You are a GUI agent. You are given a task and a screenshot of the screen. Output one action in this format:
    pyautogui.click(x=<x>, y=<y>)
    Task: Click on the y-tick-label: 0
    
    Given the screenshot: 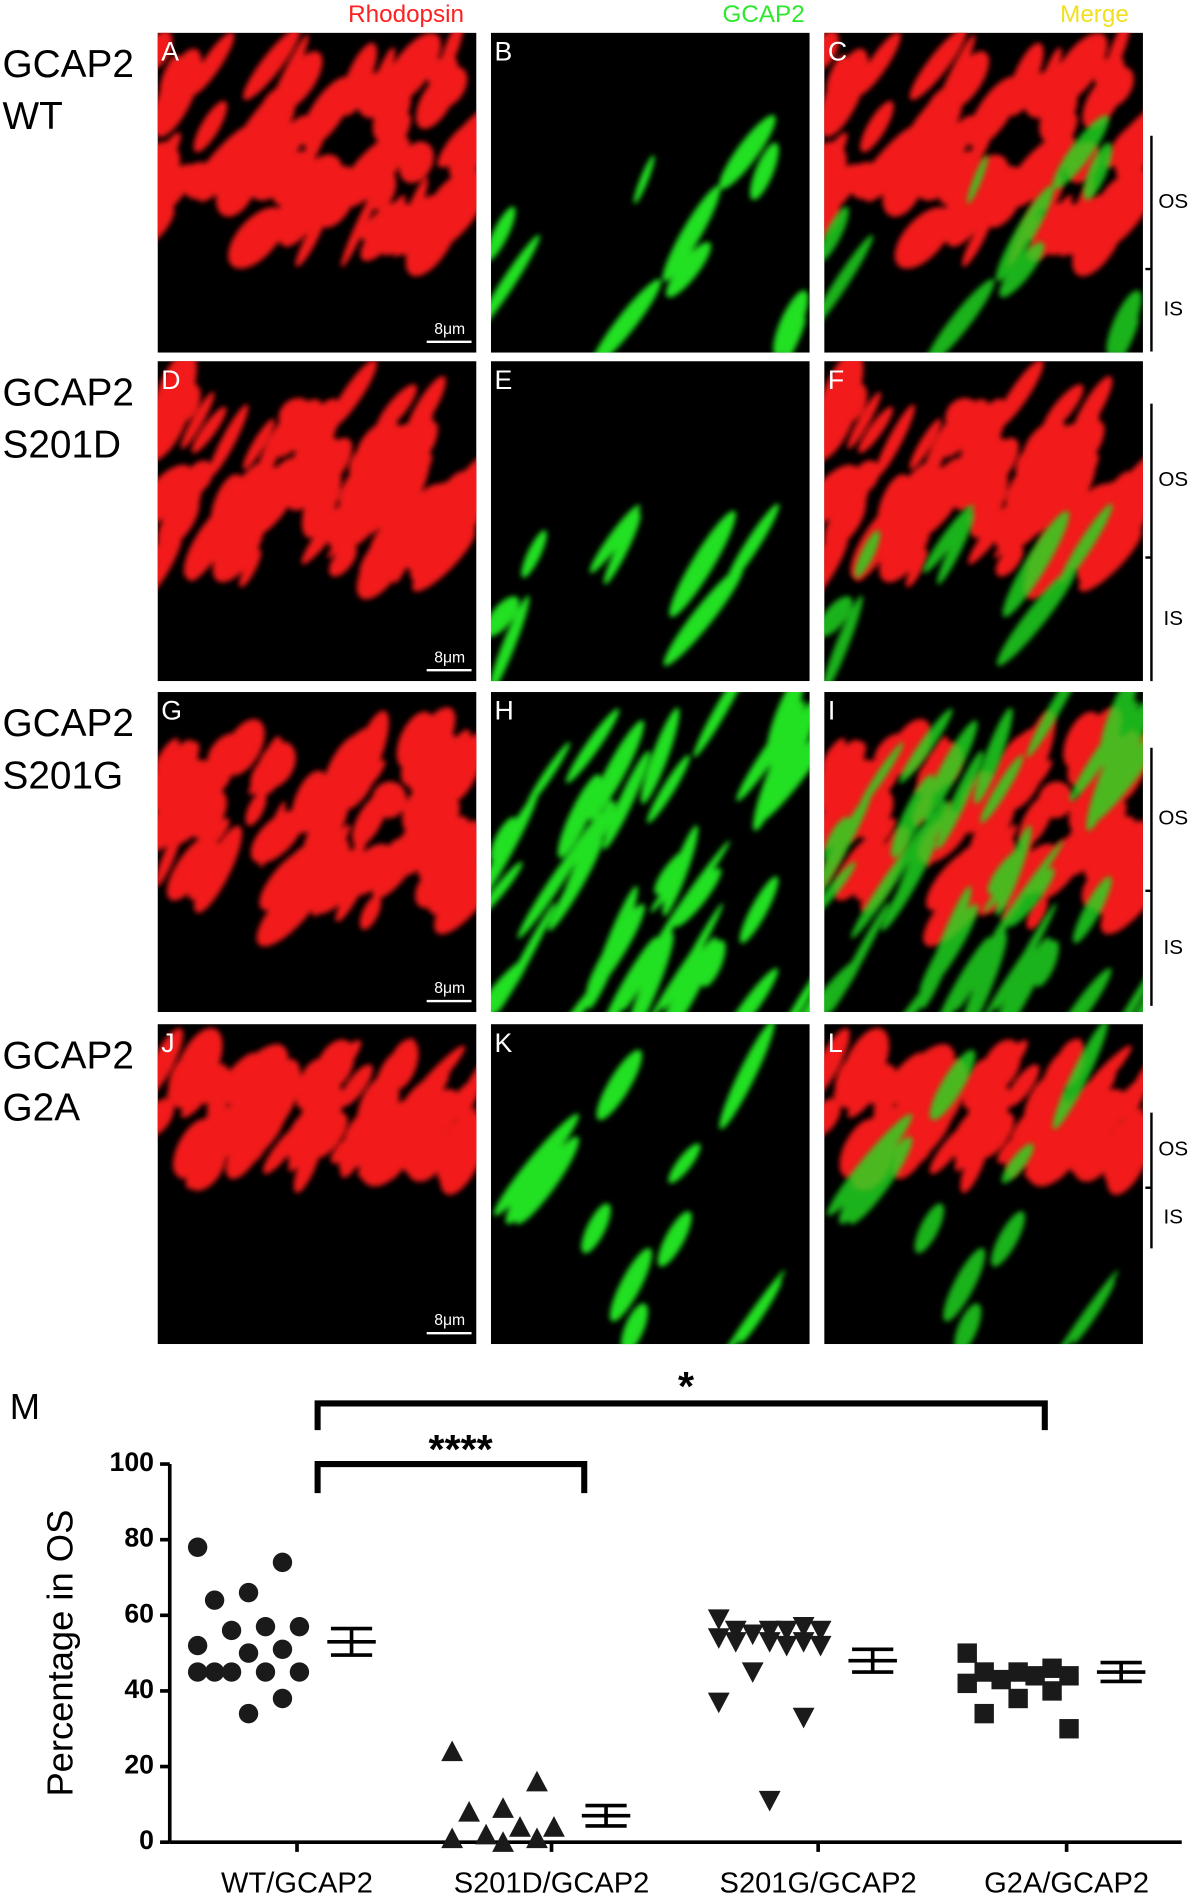 What is the action you would take?
    pyautogui.click(x=146, y=1840)
    